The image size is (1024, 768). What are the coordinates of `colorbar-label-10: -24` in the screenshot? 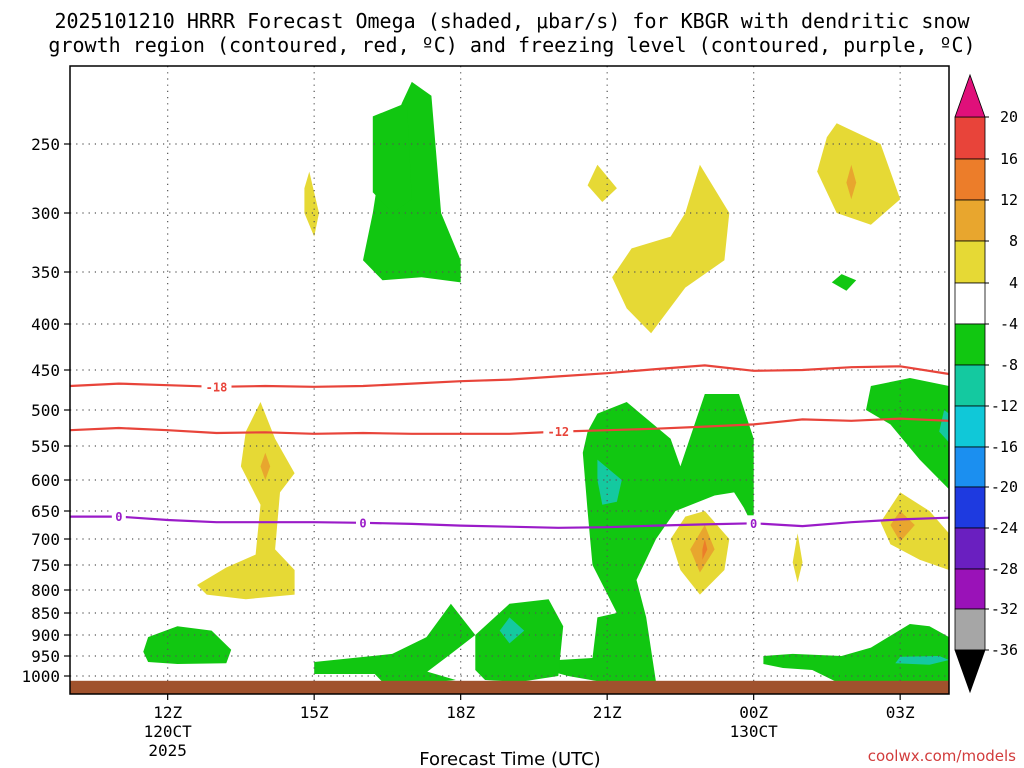 It's located at (1004, 528).